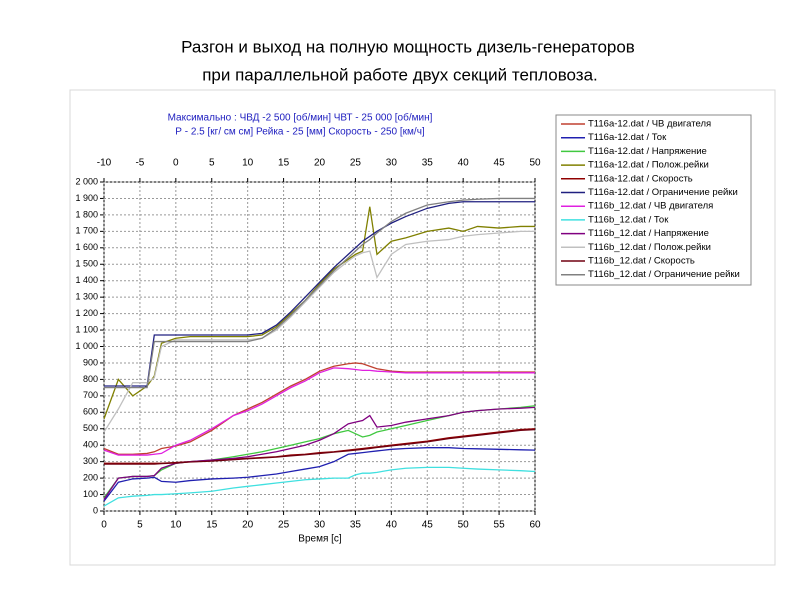  I want to click on legend-label: T116a-12.dat / ЧВ двигателя, so click(649, 124).